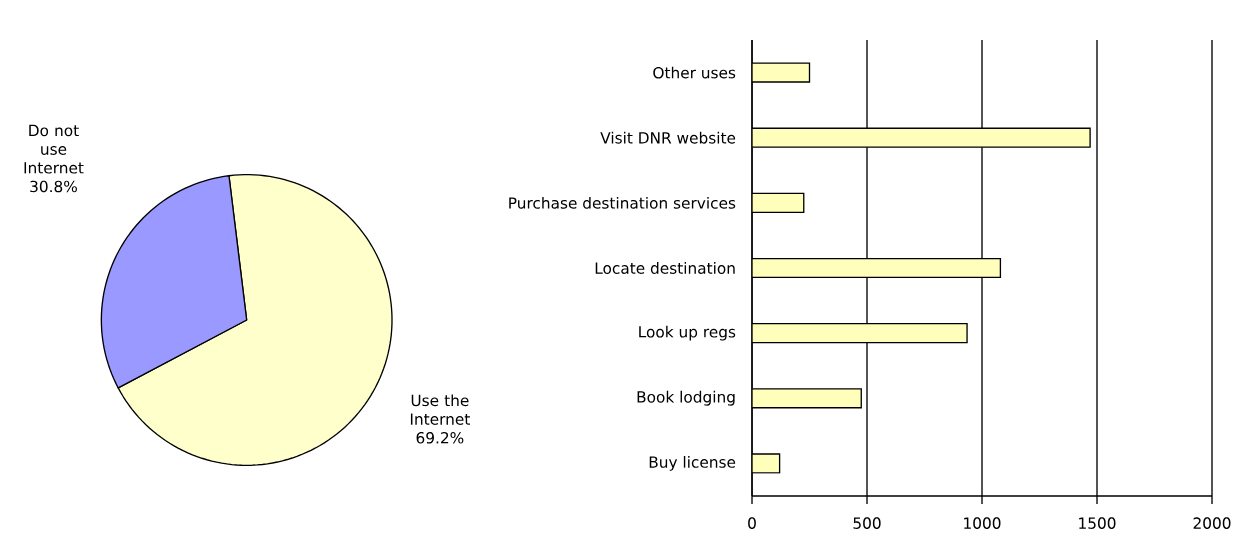 The image size is (1248, 548). What do you see at coordinates (665, 268) in the screenshot?
I see `y-tick-label: Locate destination` at bounding box center [665, 268].